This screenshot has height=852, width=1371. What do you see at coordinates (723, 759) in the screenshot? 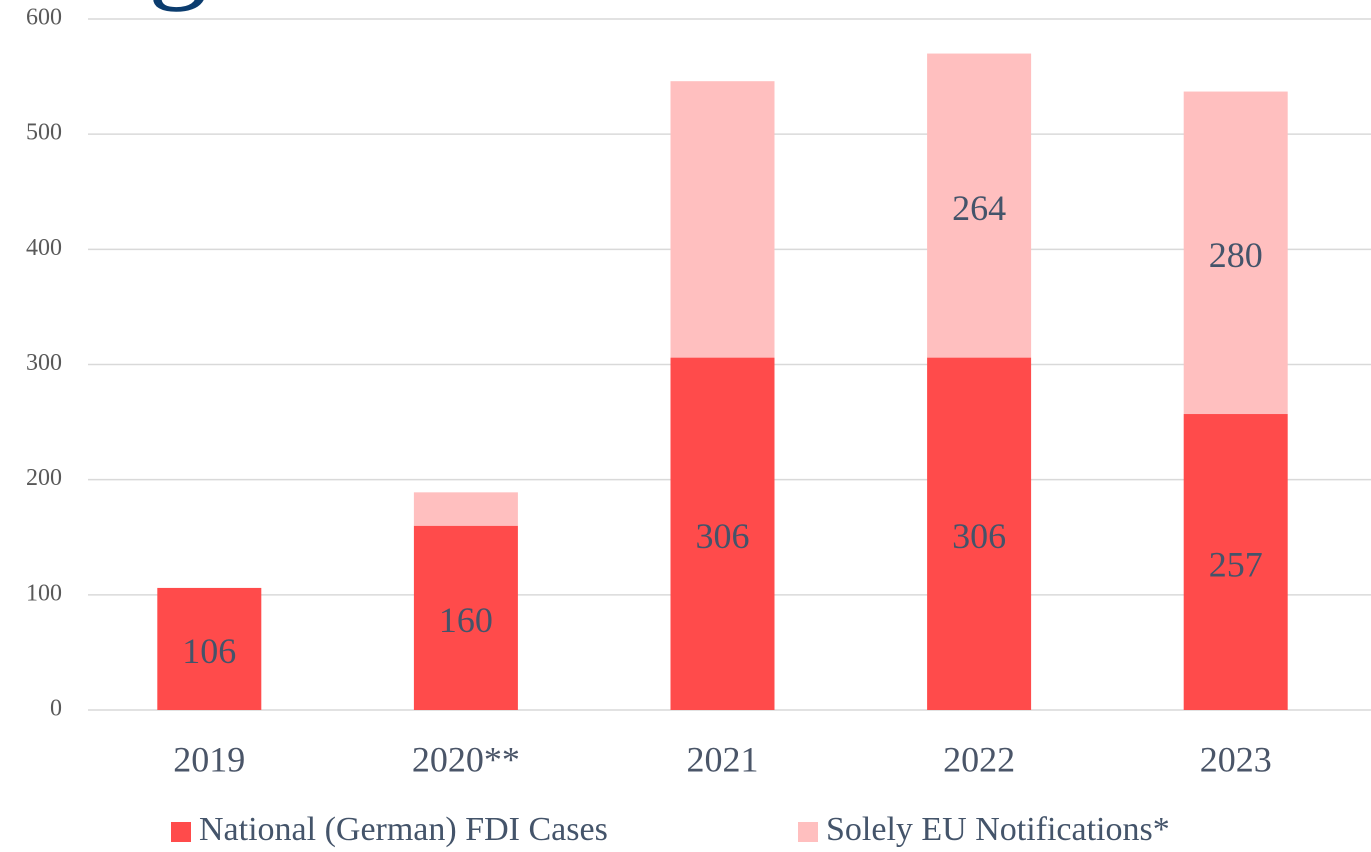
I see `x-tick-label: 2021` at bounding box center [723, 759].